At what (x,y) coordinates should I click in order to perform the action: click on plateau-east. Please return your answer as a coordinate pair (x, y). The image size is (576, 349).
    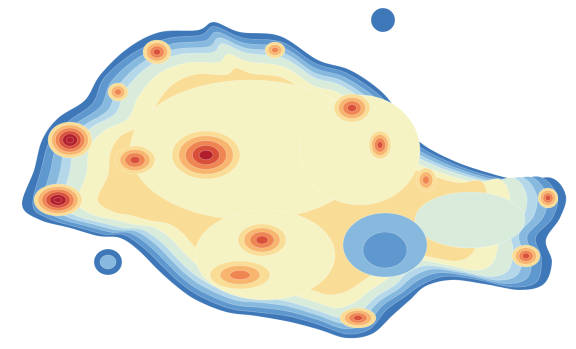
    Looking at the image, I should click on (470, 220).